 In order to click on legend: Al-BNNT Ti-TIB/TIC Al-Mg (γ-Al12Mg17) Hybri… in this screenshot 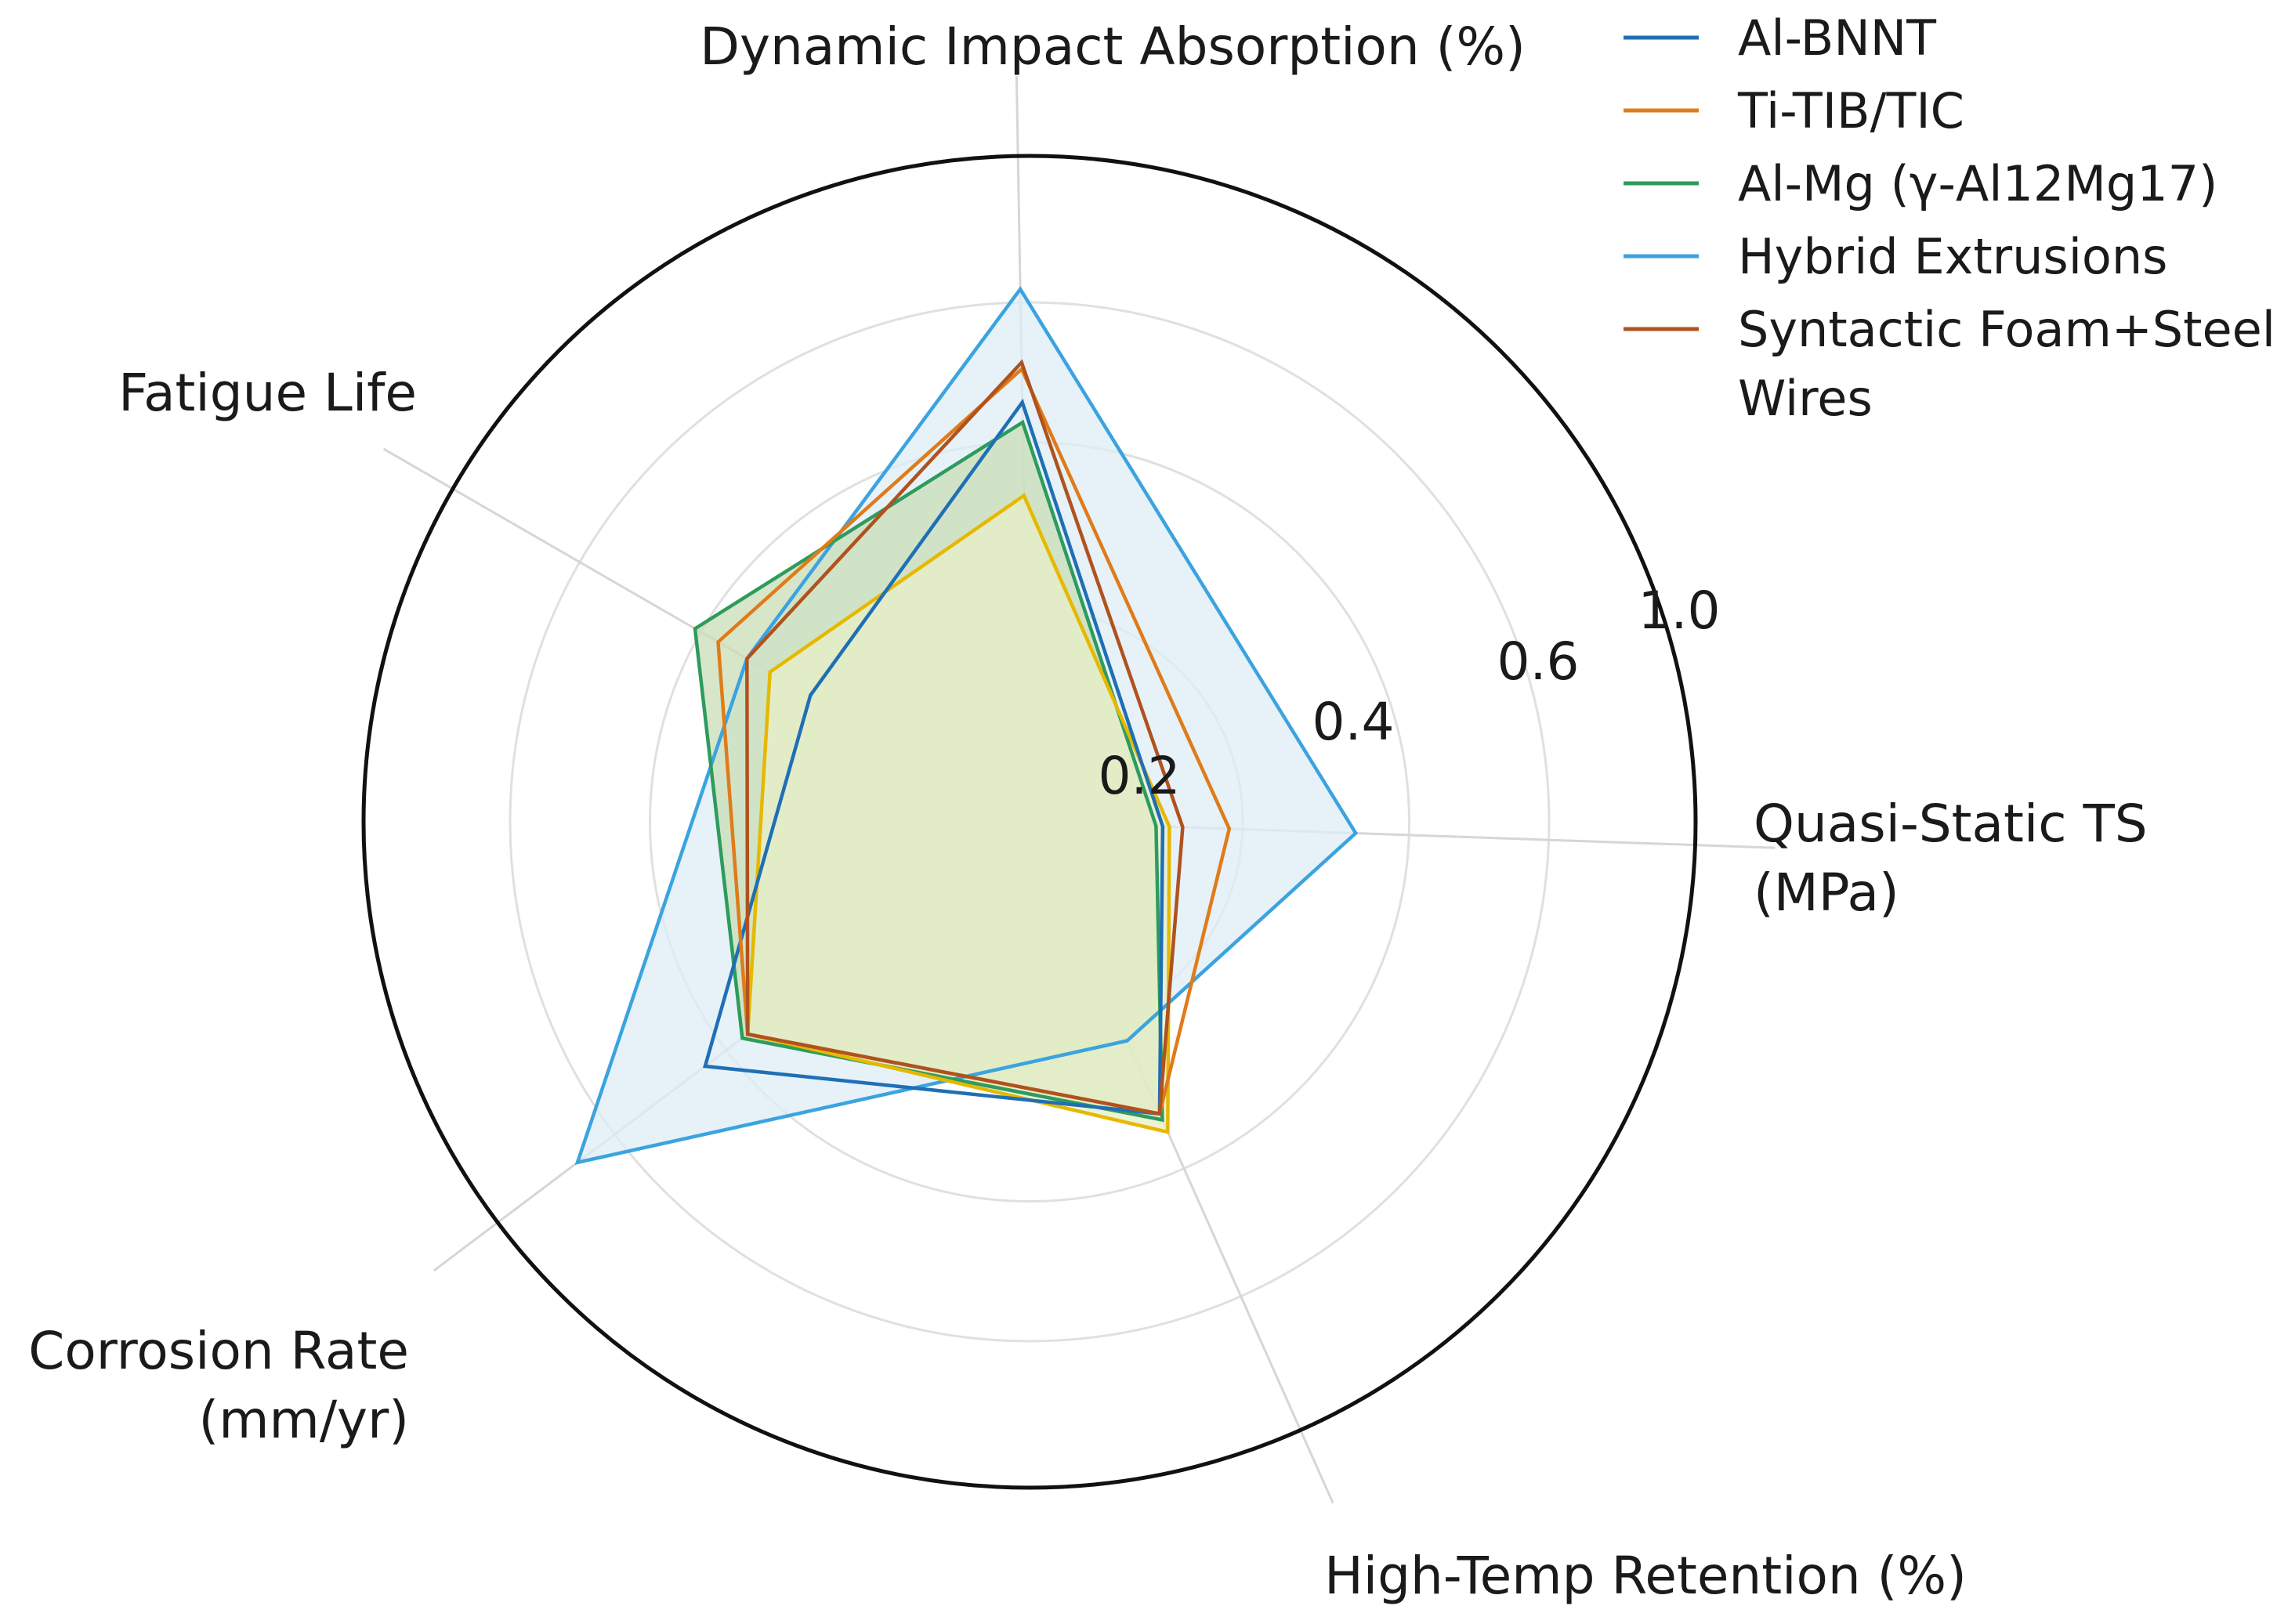, I will do `click(1949, 218)`.